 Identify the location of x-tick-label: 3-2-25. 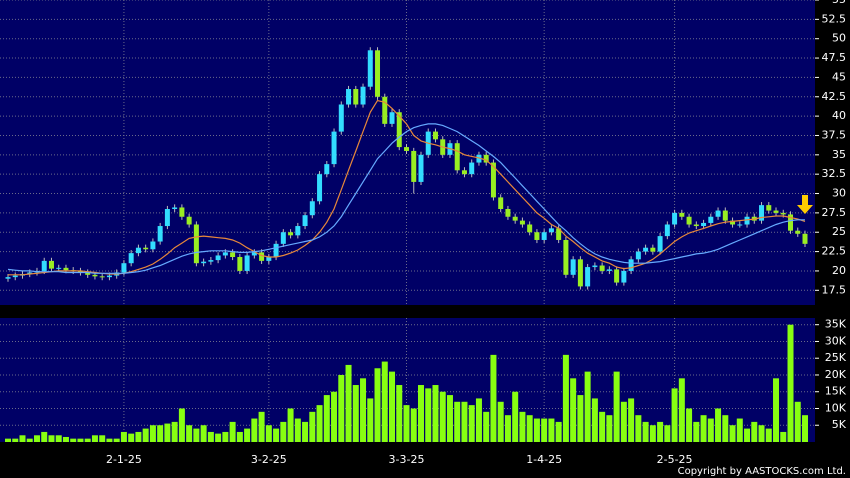
(269, 459).